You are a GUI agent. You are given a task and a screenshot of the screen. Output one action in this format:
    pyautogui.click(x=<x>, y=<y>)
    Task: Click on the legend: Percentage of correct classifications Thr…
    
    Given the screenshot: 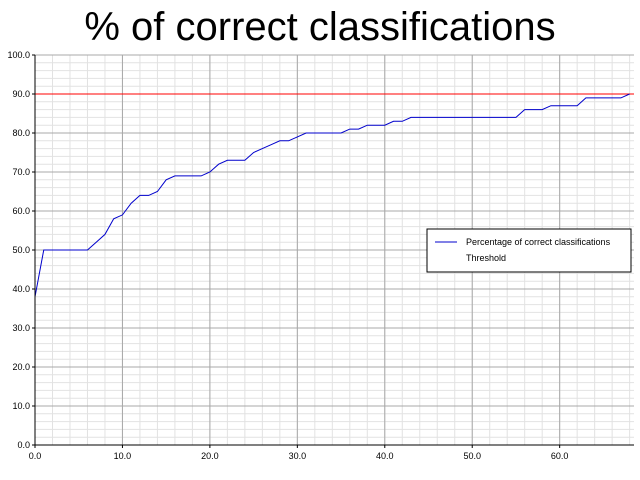 What is the action you would take?
    pyautogui.click(x=529, y=250)
    